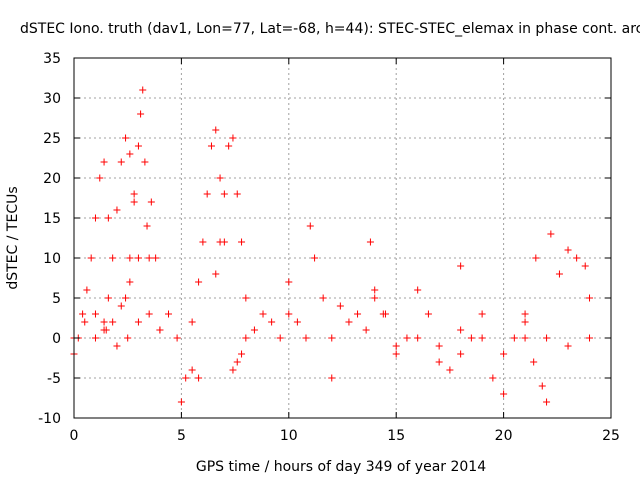 The image size is (640, 480). Describe the element at coordinates (56, 339) in the screenshot. I see `y-tick-label: 0` at that location.